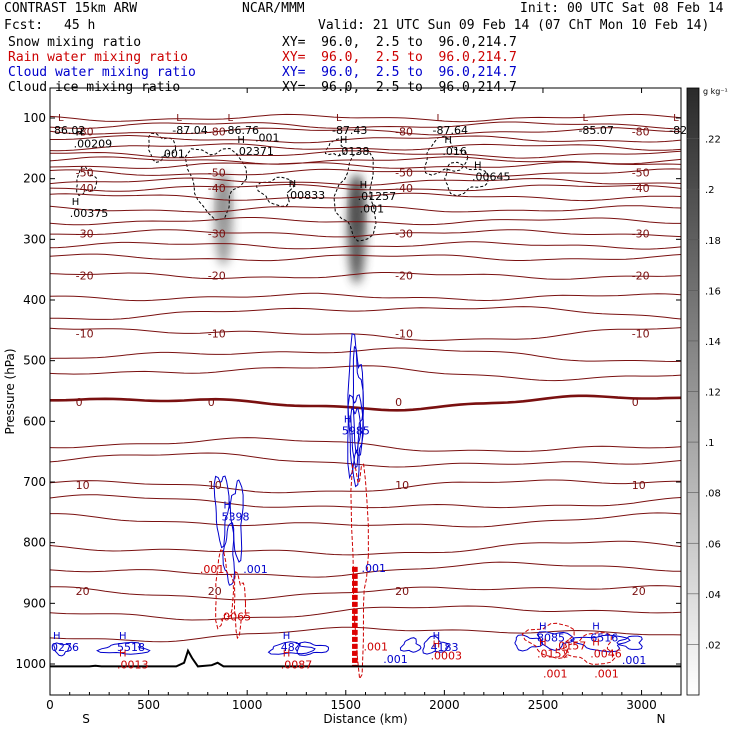 The height and width of the screenshot is (740, 740). I want to click on y-tick-label: 200, so click(34, 179).